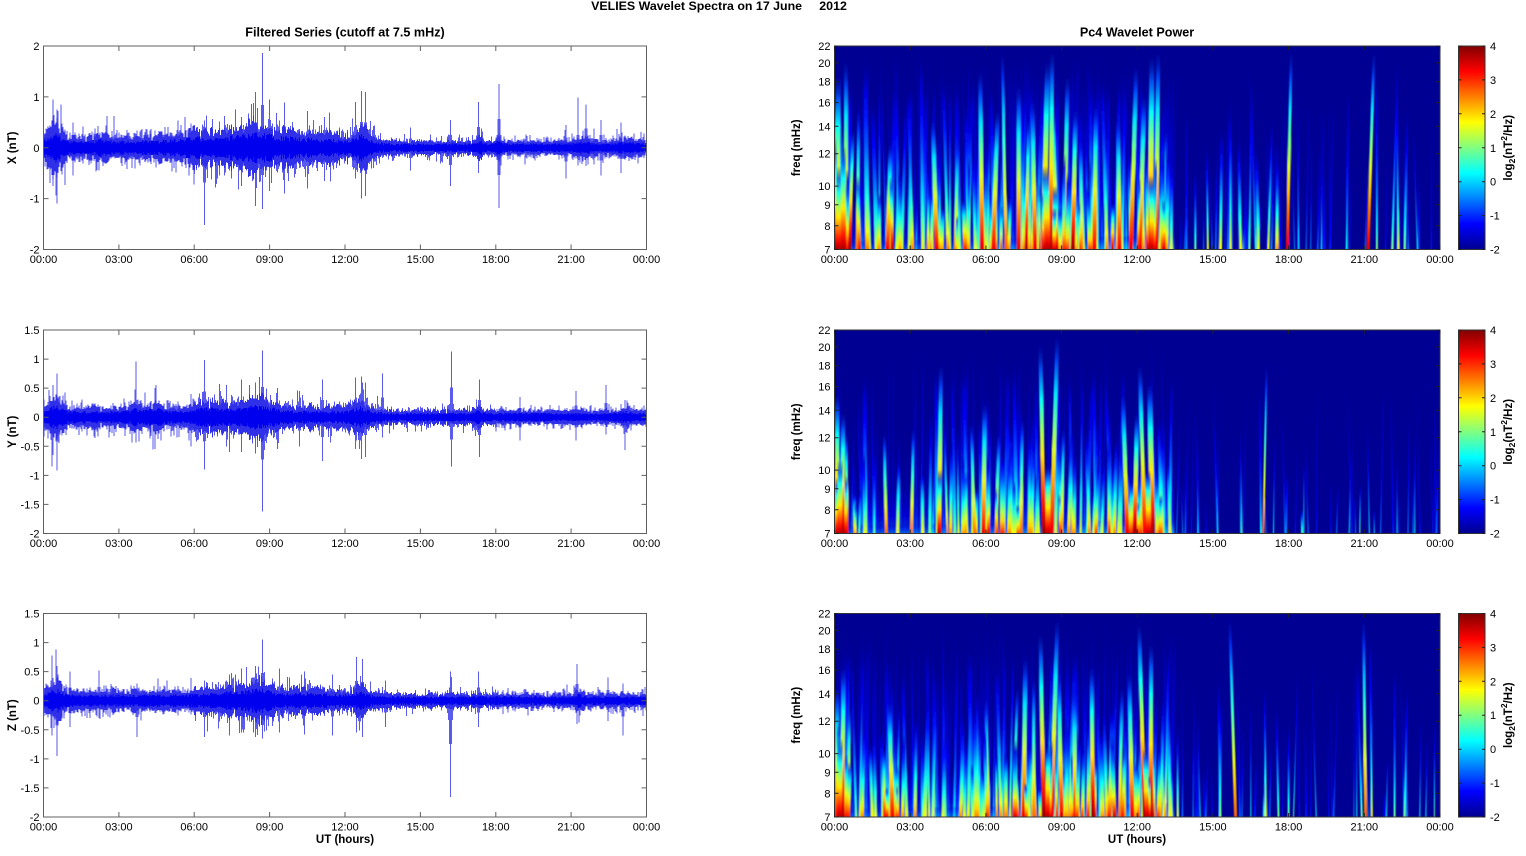  I want to click on svg-text: Y (nT), so click(13, 431).